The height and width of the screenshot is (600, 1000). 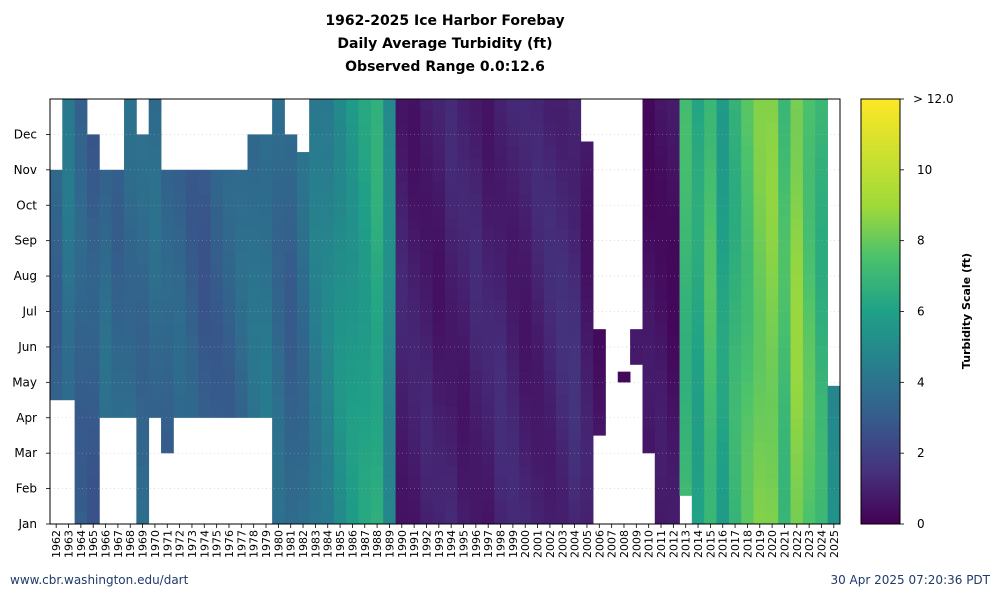 What do you see at coordinates (809, 312) in the screenshot?
I see `year-column-2023` at bounding box center [809, 312].